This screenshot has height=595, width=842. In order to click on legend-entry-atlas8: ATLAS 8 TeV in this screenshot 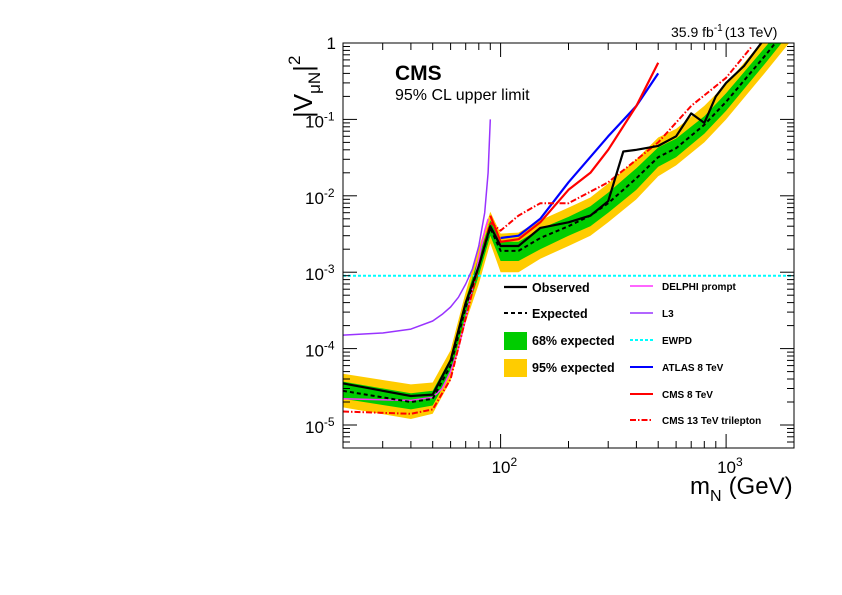, I will do `click(677, 368)`.